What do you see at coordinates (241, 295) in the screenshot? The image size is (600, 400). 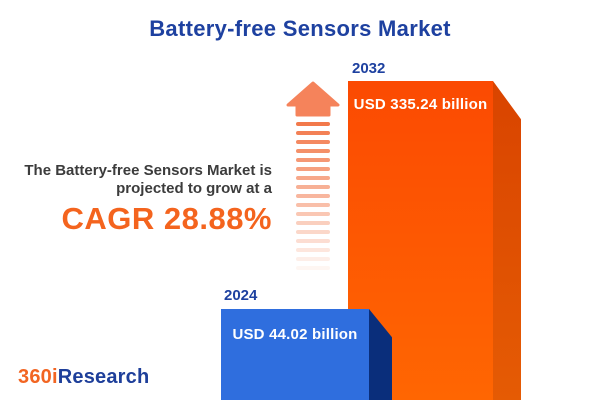 I see `bar-2024-year-label: 2024` at bounding box center [241, 295].